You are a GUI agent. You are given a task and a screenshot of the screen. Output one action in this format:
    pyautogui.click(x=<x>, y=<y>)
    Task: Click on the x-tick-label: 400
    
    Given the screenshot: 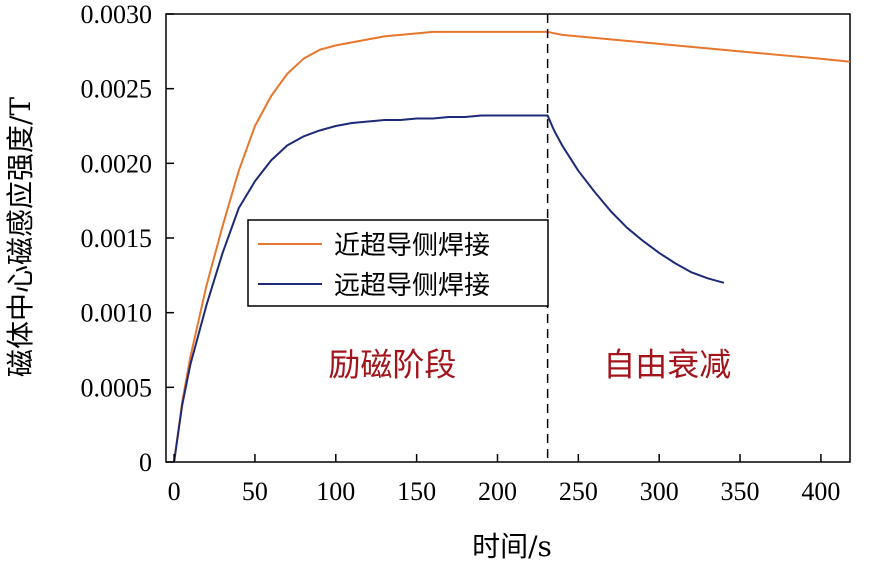 What is the action you would take?
    pyautogui.click(x=820, y=491)
    